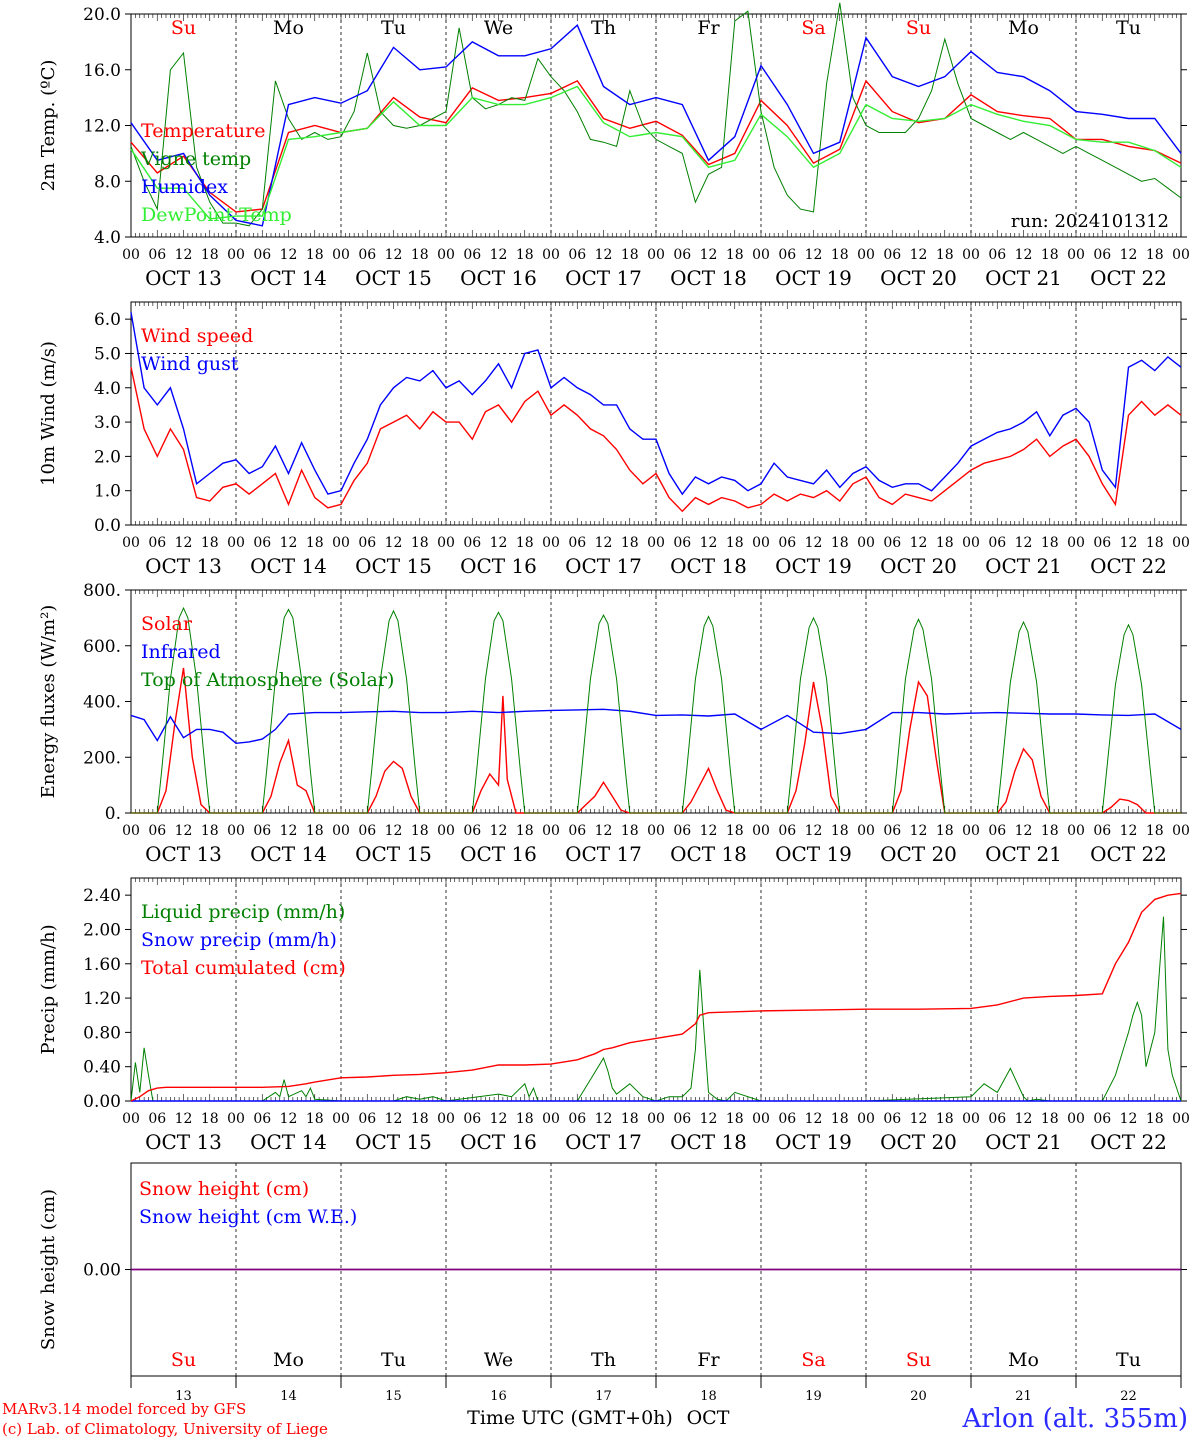 Image resolution: width=1194 pixels, height=1445 pixels. I want to click on x-date-label: OCT 18, so click(708, 1142).